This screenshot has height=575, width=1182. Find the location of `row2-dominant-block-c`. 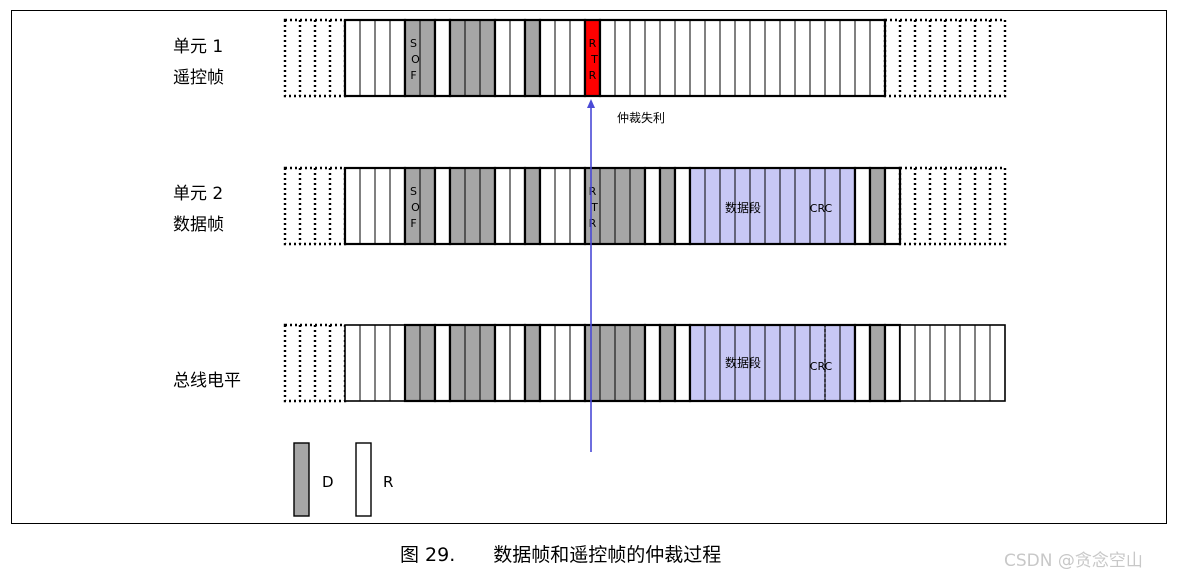

row2-dominant-block-c is located at coordinates (472, 206).